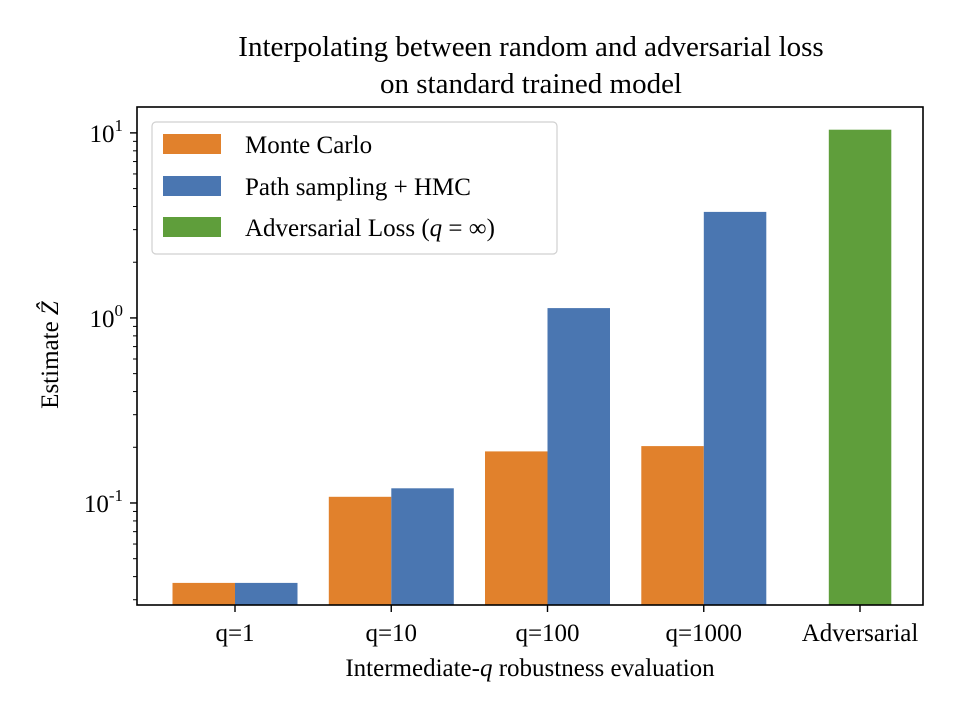 The width and height of the screenshot is (960, 720). What do you see at coordinates (192, 144) in the screenshot?
I see `legend-swatch-monte-carlo` at bounding box center [192, 144].